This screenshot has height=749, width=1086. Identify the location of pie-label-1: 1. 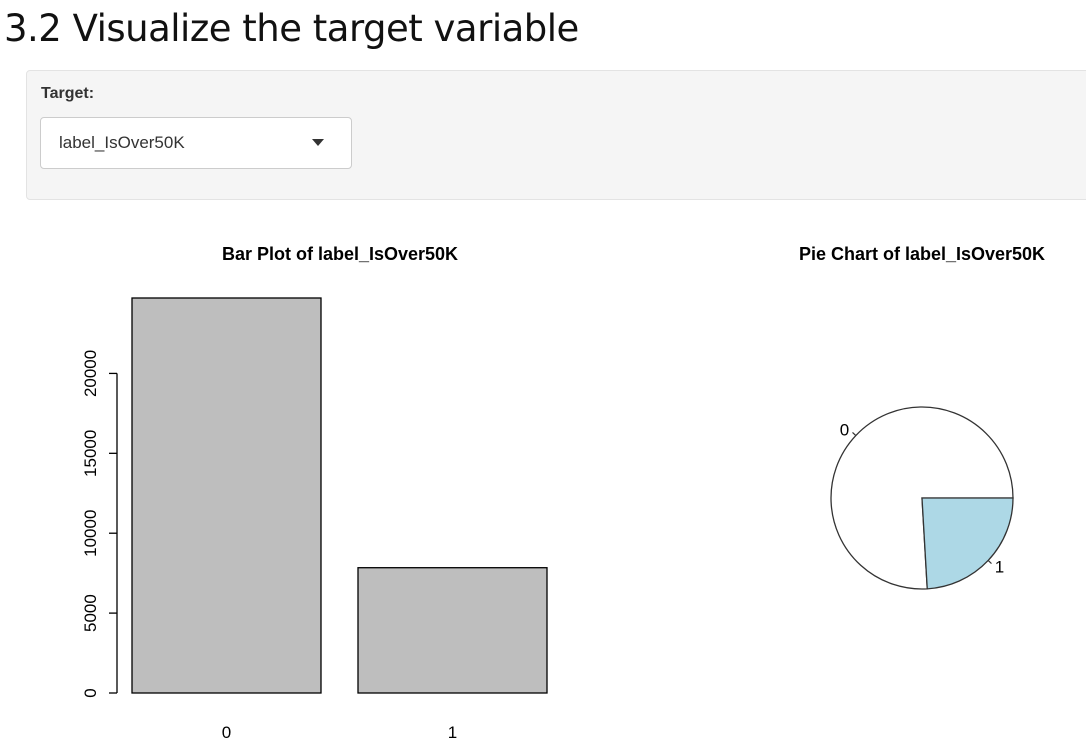
(999, 567).